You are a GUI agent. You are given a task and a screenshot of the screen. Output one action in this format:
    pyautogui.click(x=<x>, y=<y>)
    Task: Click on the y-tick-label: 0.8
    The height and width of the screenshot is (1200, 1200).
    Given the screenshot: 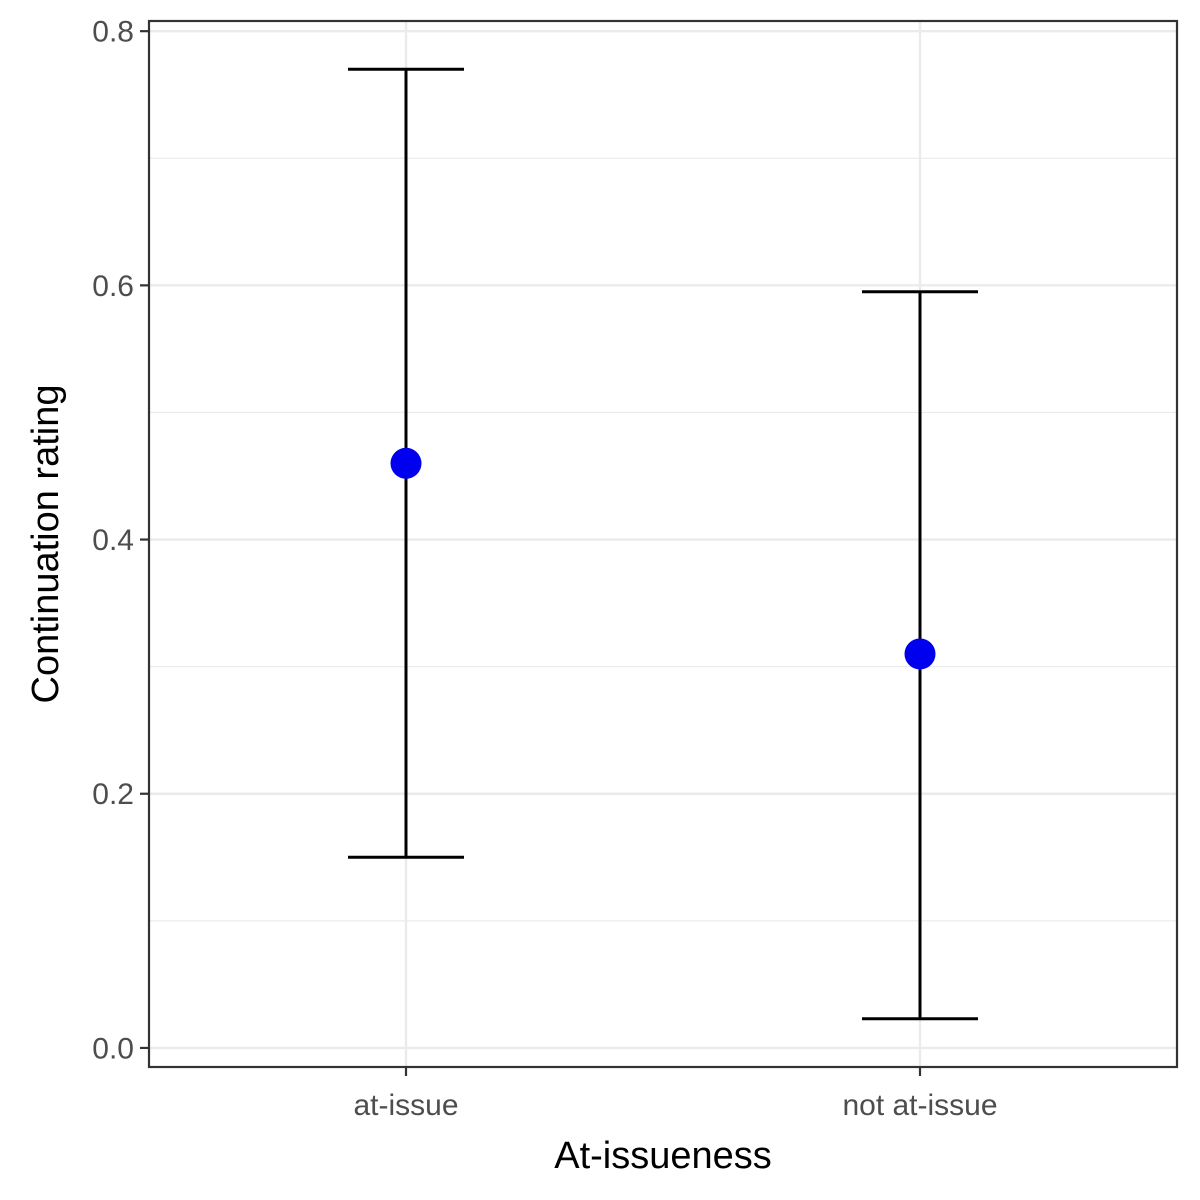 What is the action you would take?
    pyautogui.click(x=113, y=32)
    